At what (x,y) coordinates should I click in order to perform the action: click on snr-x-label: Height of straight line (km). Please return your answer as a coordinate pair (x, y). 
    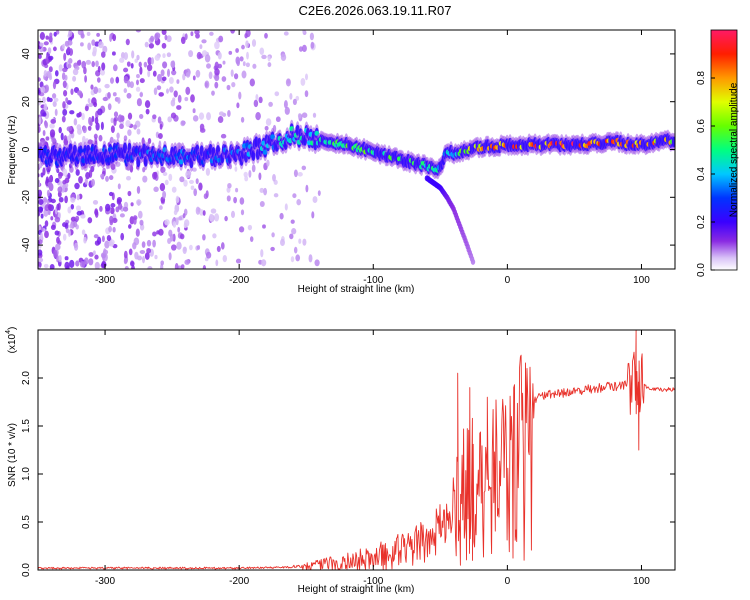
    Looking at the image, I should click on (356, 589).